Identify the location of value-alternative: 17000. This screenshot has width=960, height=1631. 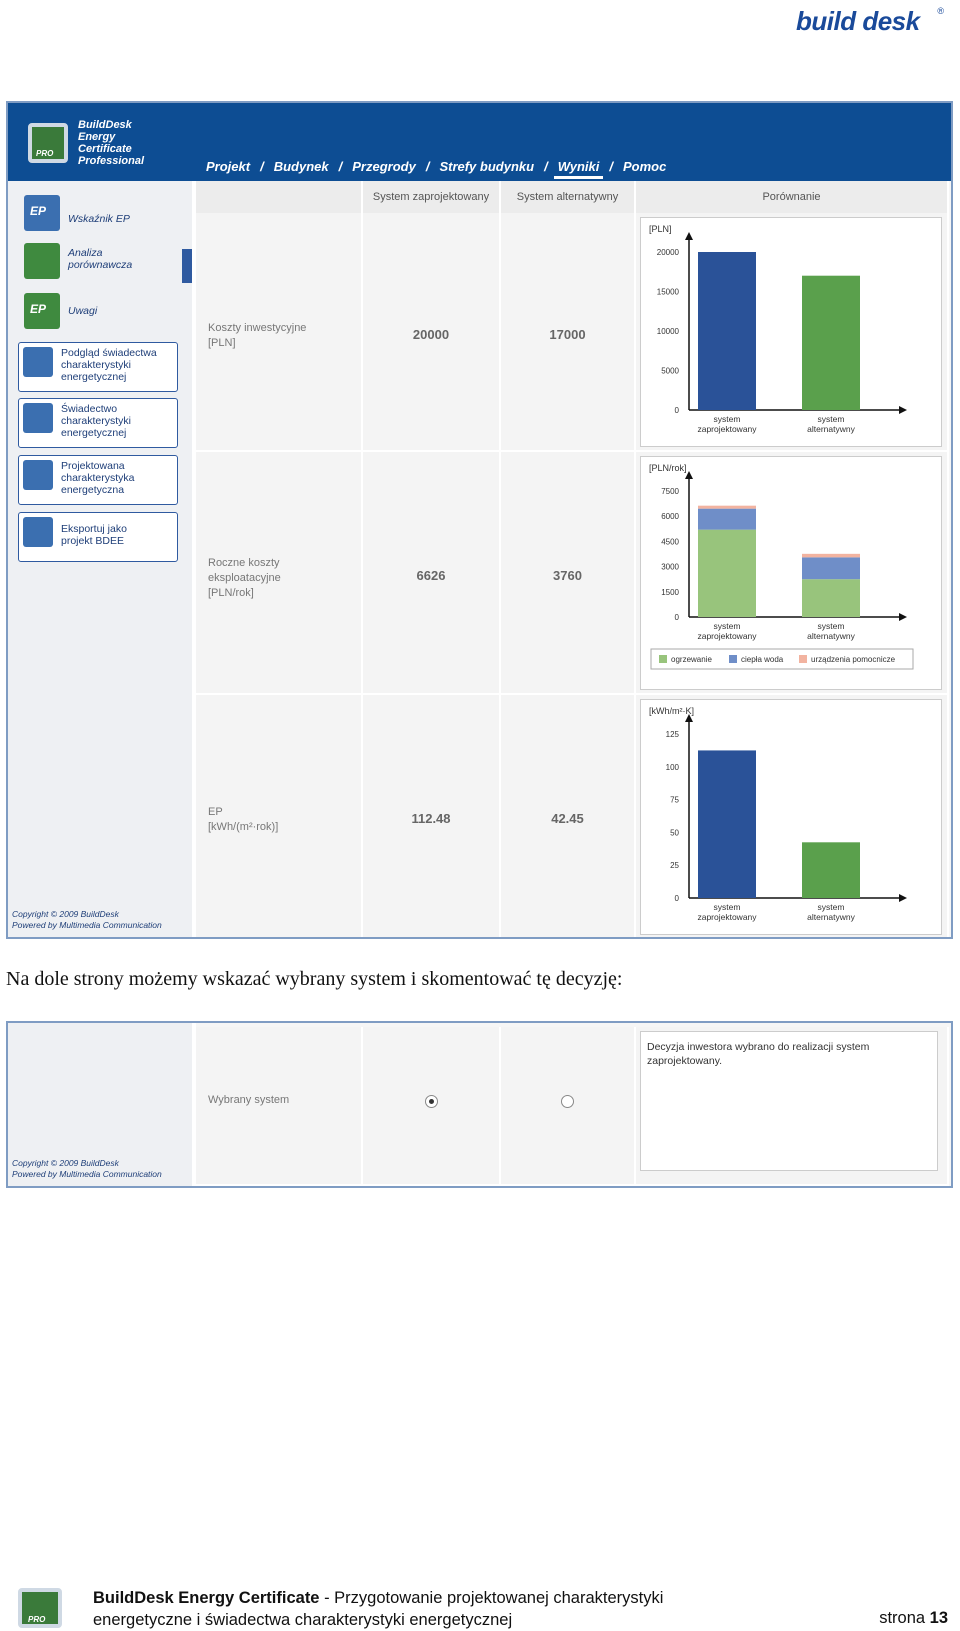
(567, 334).